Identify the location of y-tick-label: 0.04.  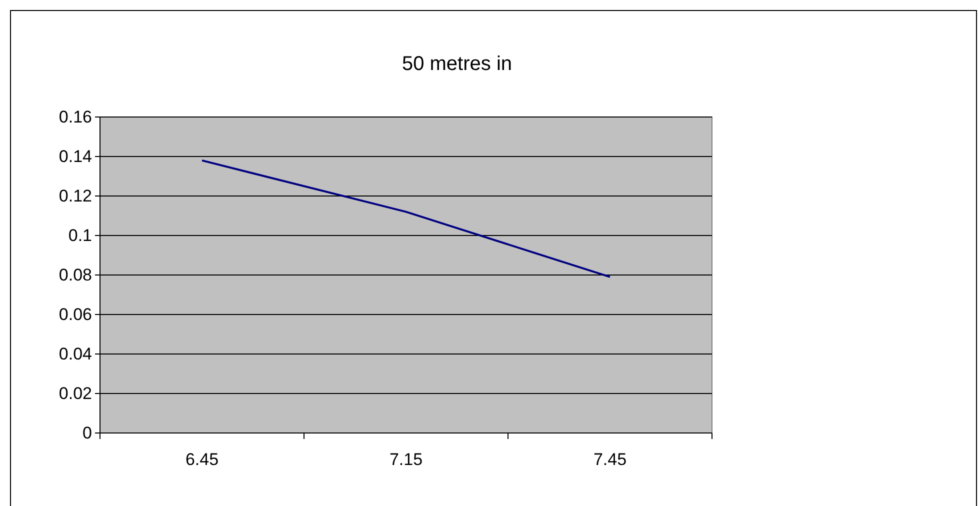
(75, 354).